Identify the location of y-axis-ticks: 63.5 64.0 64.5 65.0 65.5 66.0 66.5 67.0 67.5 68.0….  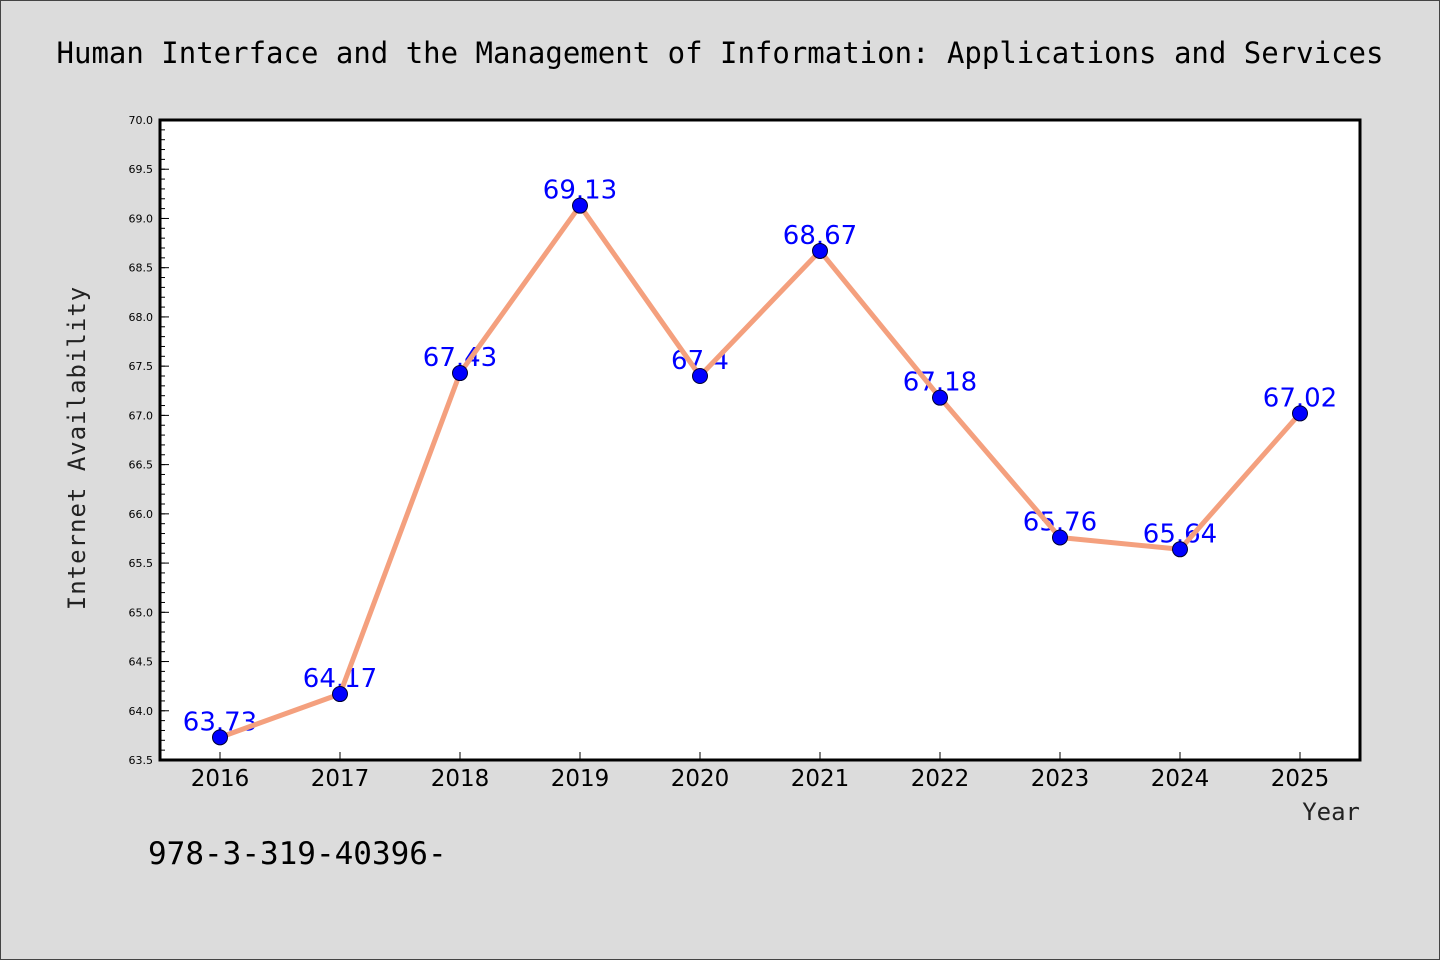
(149, 440).